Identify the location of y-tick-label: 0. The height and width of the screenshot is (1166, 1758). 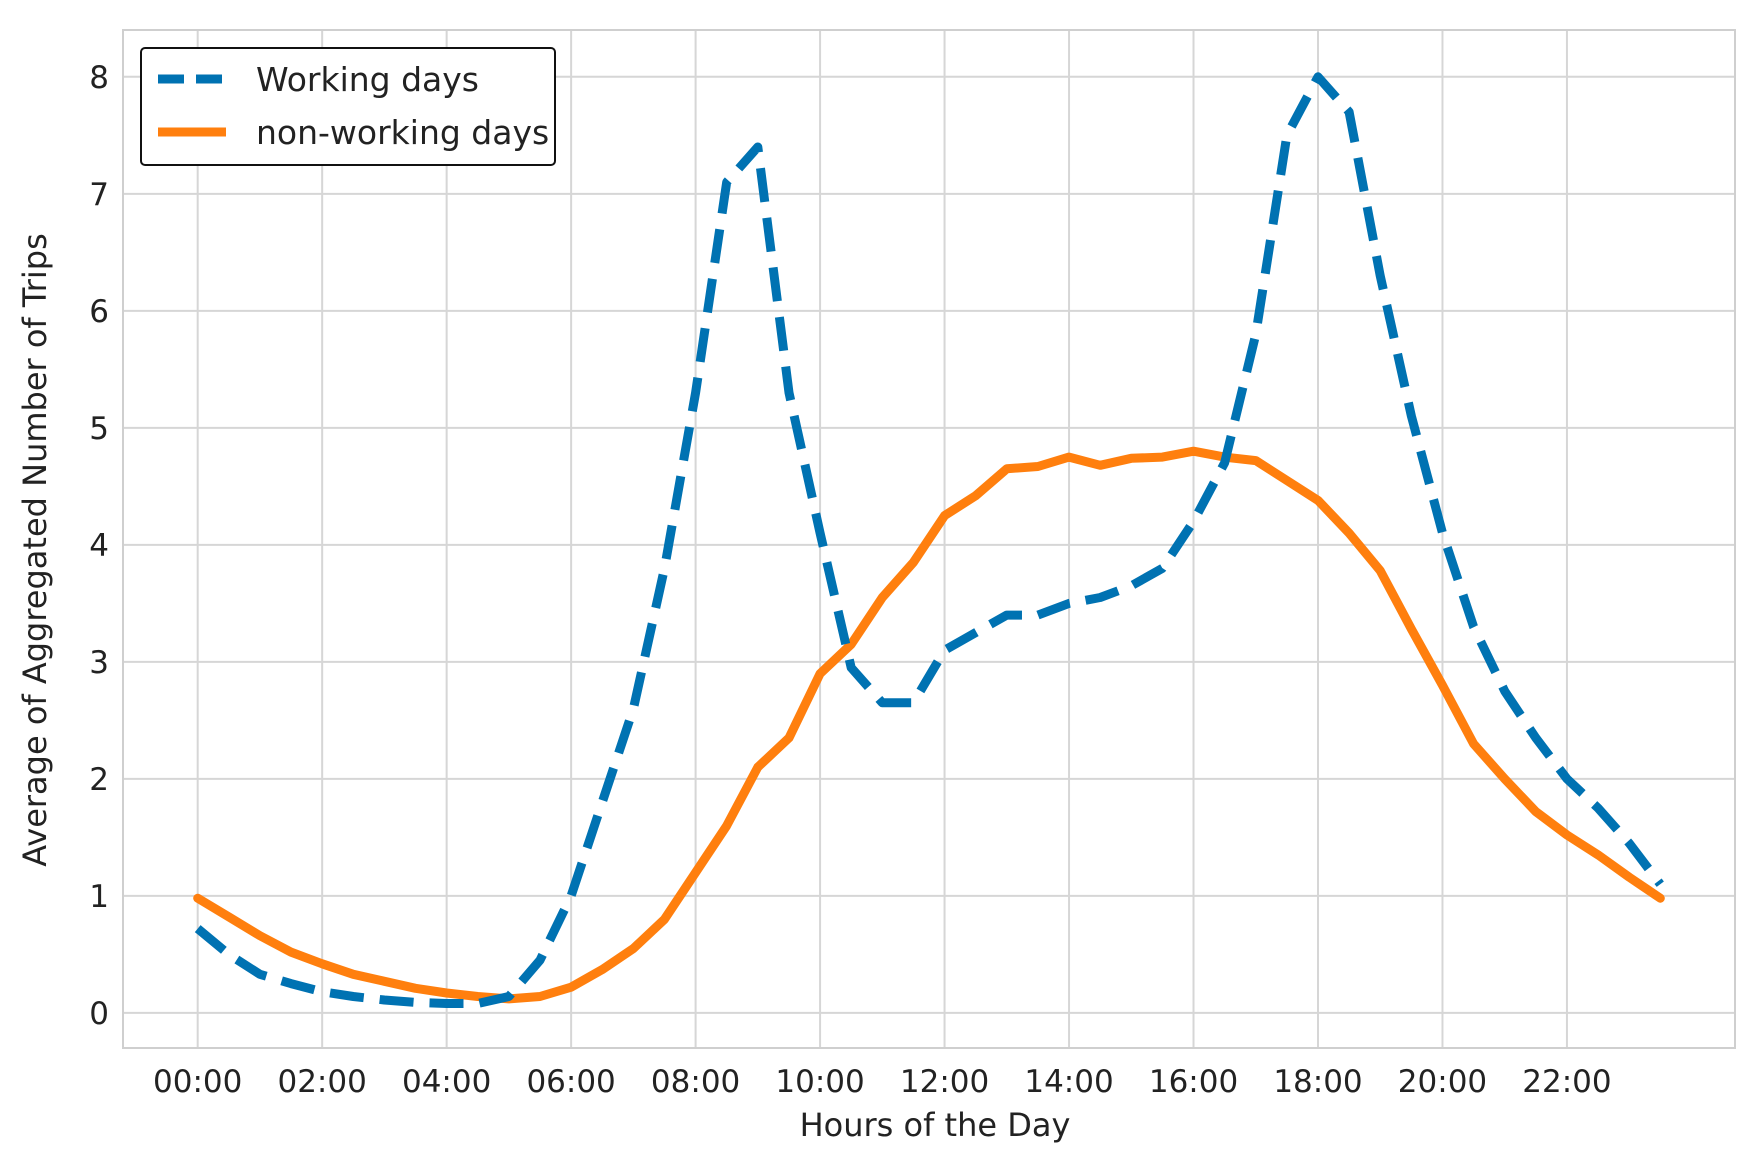
(99, 1014).